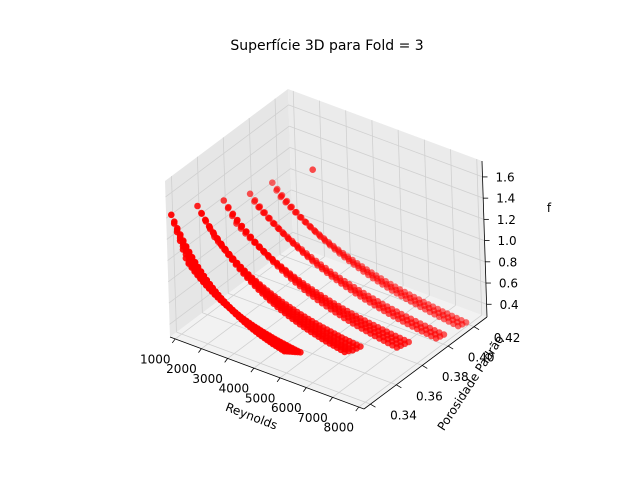  I want to click on chart-title: Superfície 3D para Fold = 3, so click(326, 46).